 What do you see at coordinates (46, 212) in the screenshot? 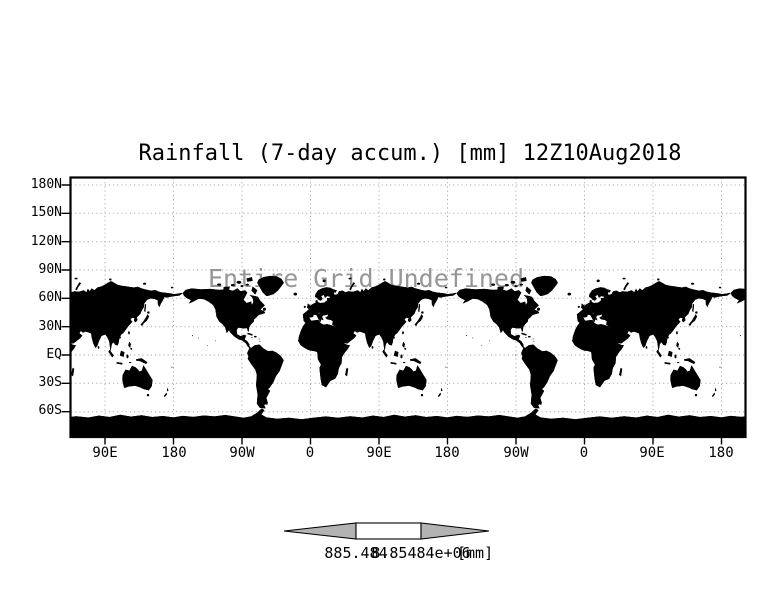
I see `lat-tick-label: 150N` at bounding box center [46, 212].